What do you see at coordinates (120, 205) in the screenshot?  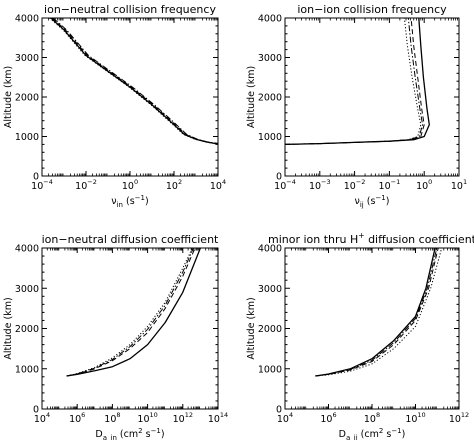 I see `x-axis-label-subscript: in` at bounding box center [120, 205].